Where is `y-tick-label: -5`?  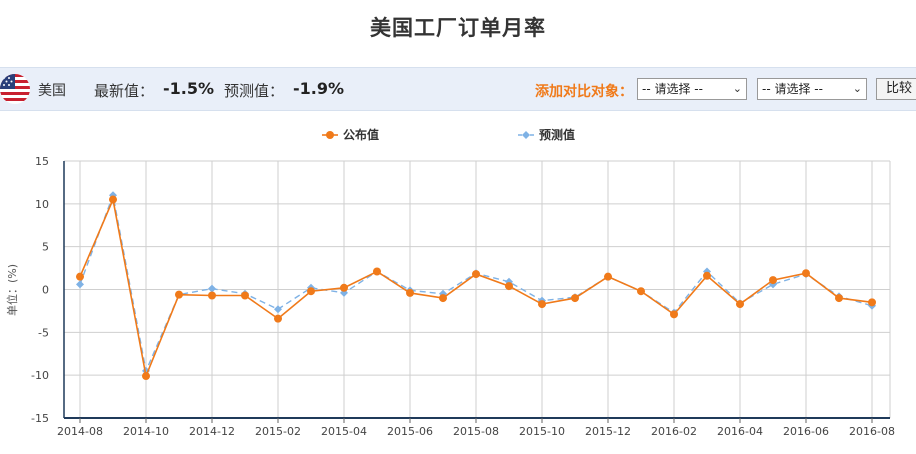 y-tick-label: -5 is located at coordinates (43, 332).